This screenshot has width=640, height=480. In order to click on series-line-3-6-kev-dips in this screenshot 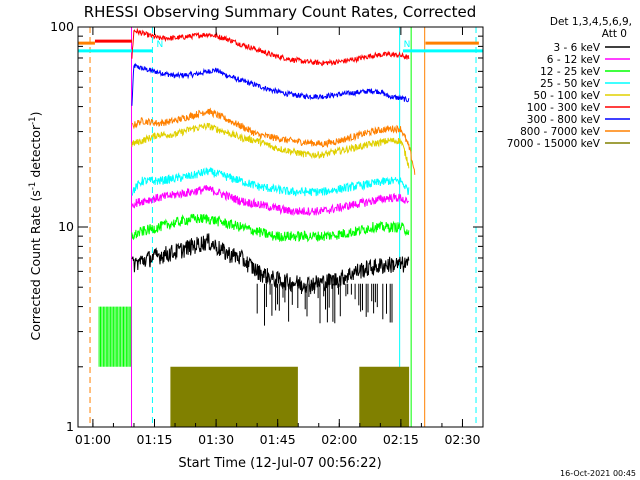, I will do `click(324, 304)`.